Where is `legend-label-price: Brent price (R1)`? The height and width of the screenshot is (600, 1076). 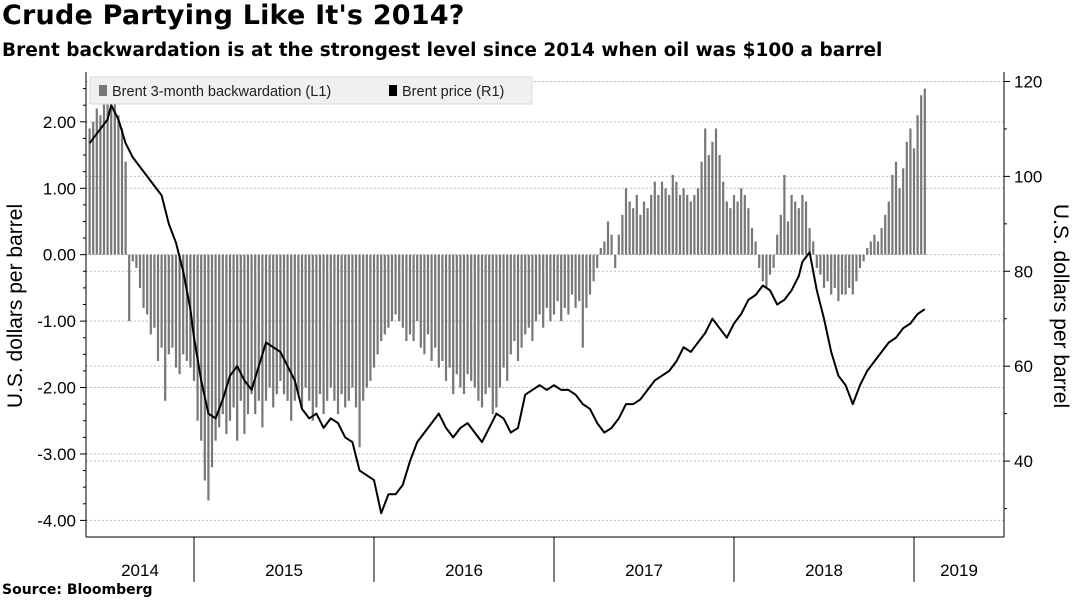
legend-label-price: Brent price (R1) is located at coordinates (453, 92).